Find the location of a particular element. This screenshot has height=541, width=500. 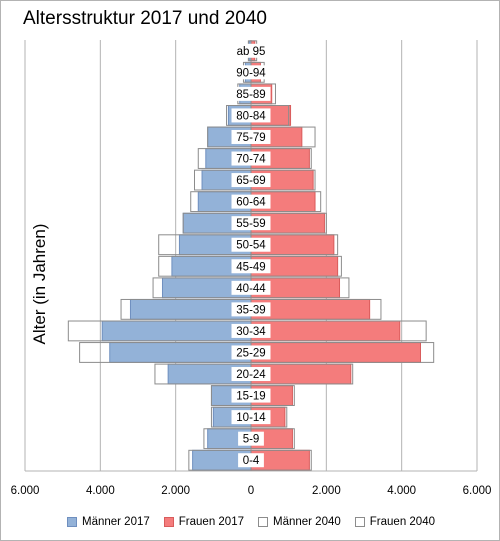

category-label: 30-34 is located at coordinates (251, 332).